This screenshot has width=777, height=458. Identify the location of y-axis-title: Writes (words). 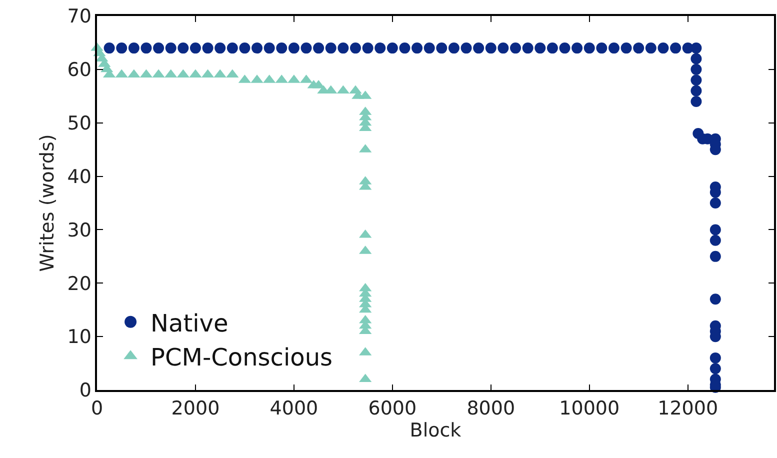
(47, 203).